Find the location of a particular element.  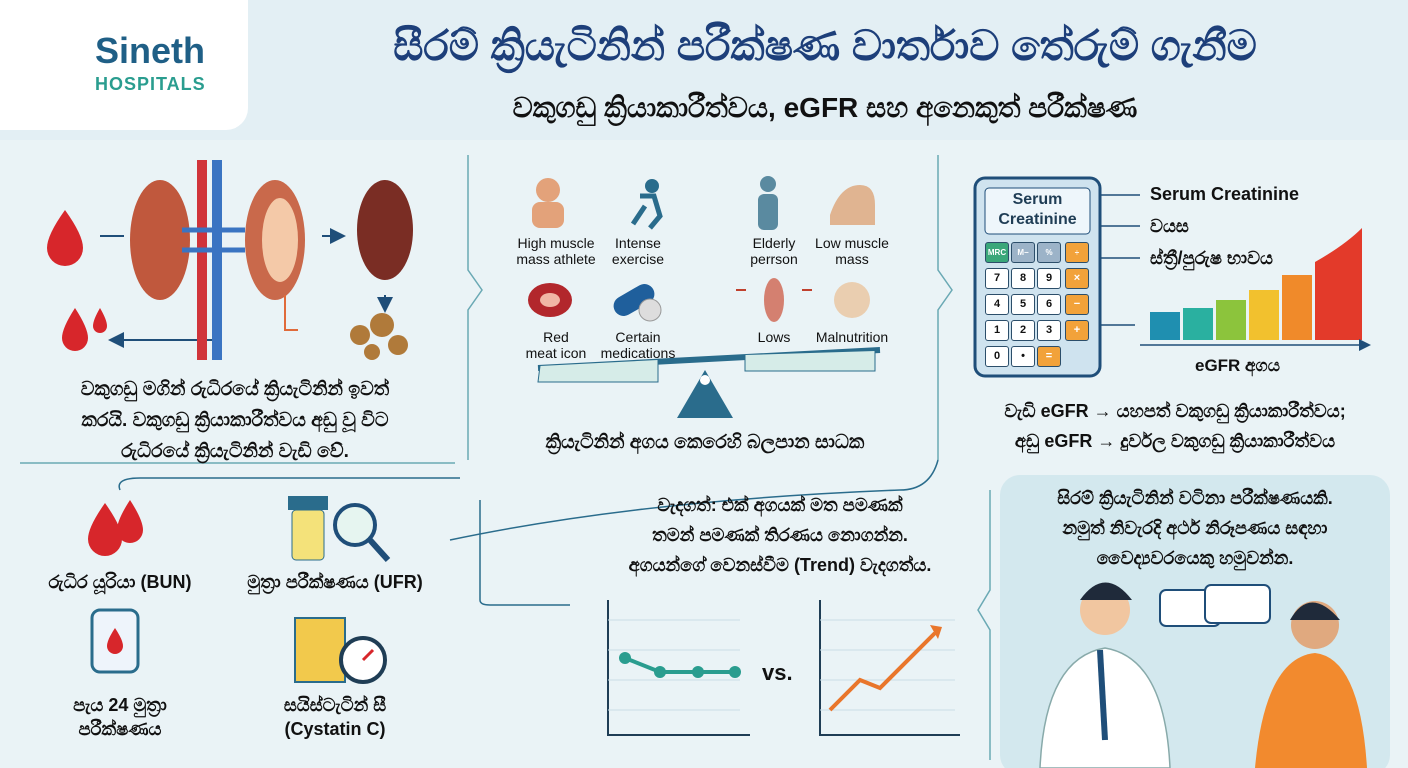

test-label: (Cystatin C) is located at coordinates (335, 729).